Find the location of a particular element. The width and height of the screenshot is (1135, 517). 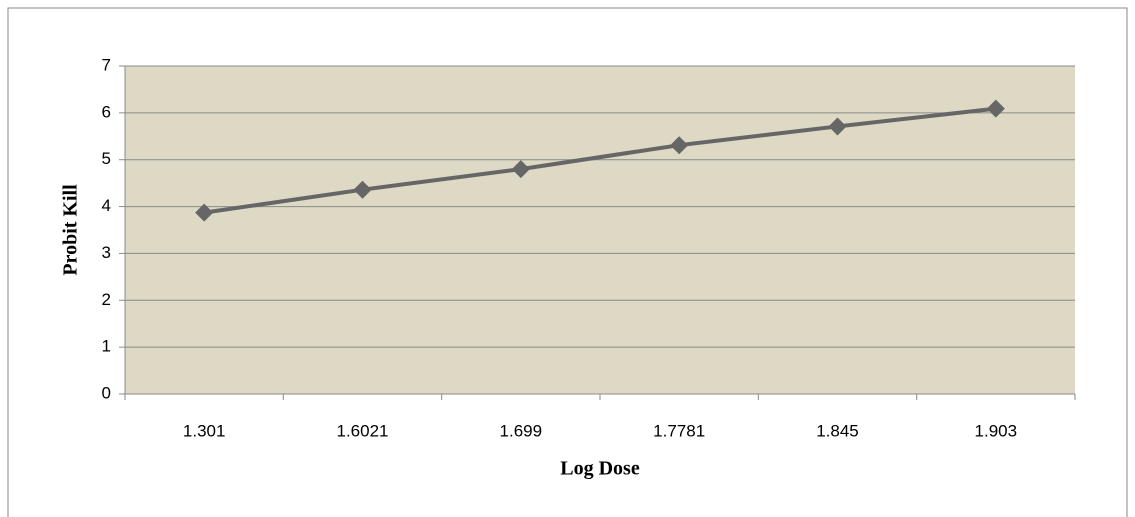

y-tick-label: 6 is located at coordinates (106, 111).